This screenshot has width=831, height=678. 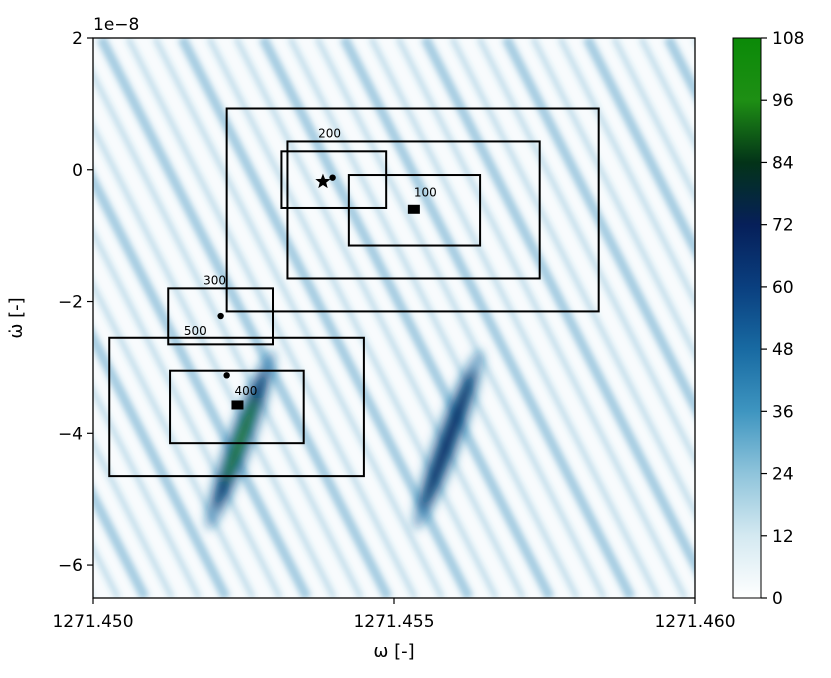 I want to click on box-label-300: 300, so click(x=214, y=280).